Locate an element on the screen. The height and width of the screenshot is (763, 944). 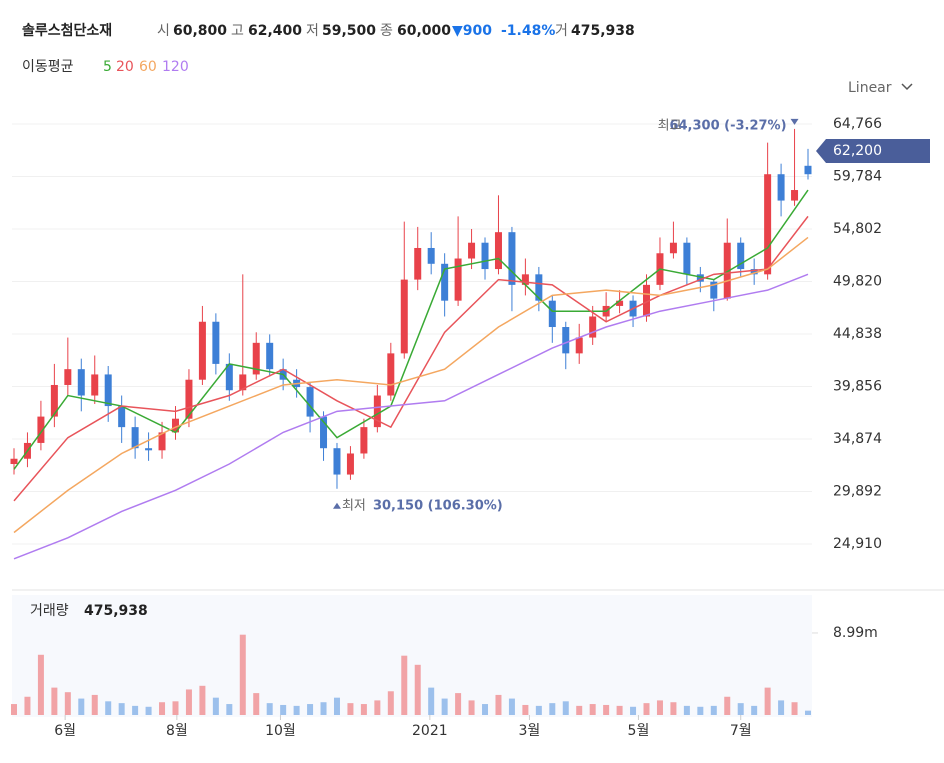
change: ▼900 is located at coordinates (472, 31).